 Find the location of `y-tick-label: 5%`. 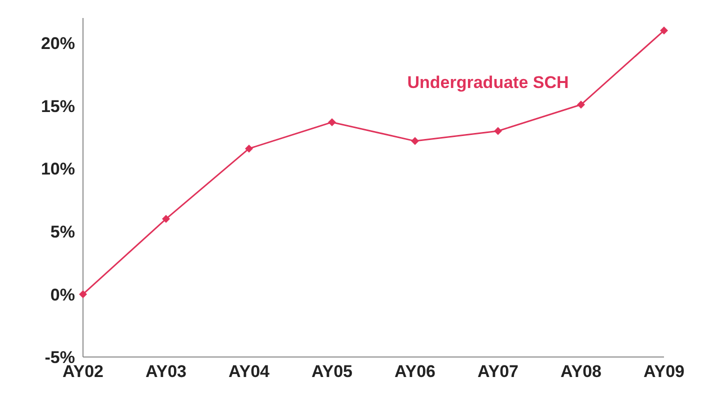

y-tick-label: 5% is located at coordinates (62, 232).